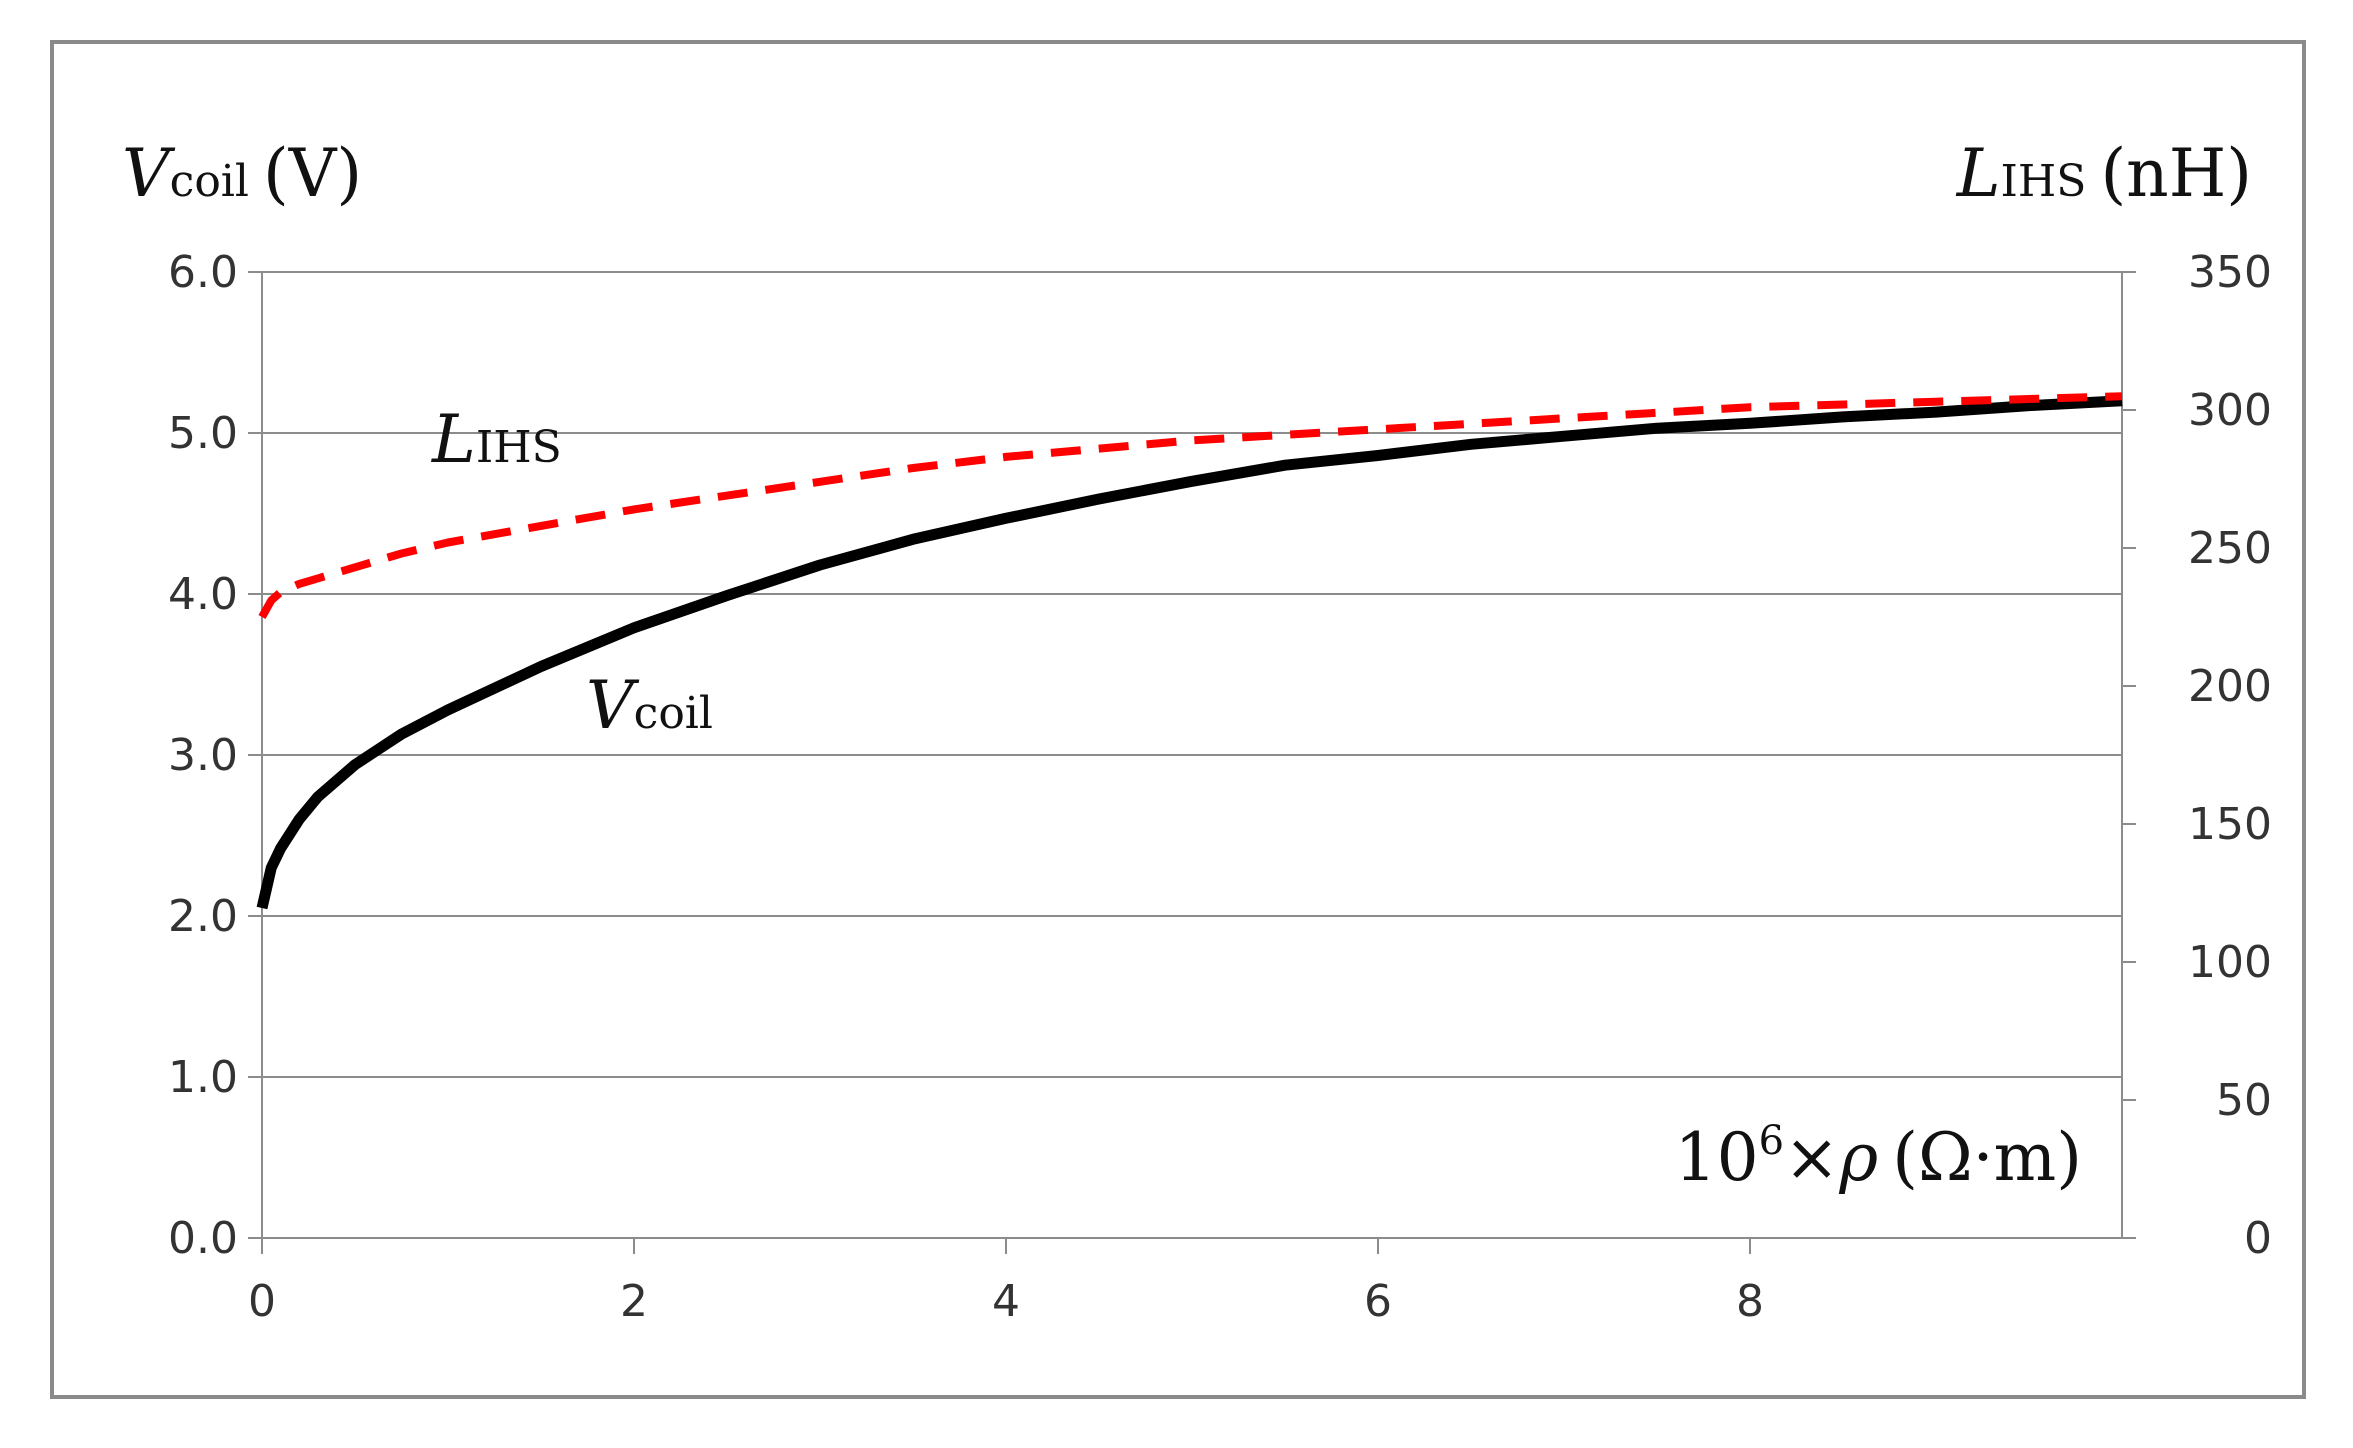 This screenshot has height=1448, width=2353. I want to click on x-axis-title: 106×ρ (Ω·m), so click(1878, 1157).